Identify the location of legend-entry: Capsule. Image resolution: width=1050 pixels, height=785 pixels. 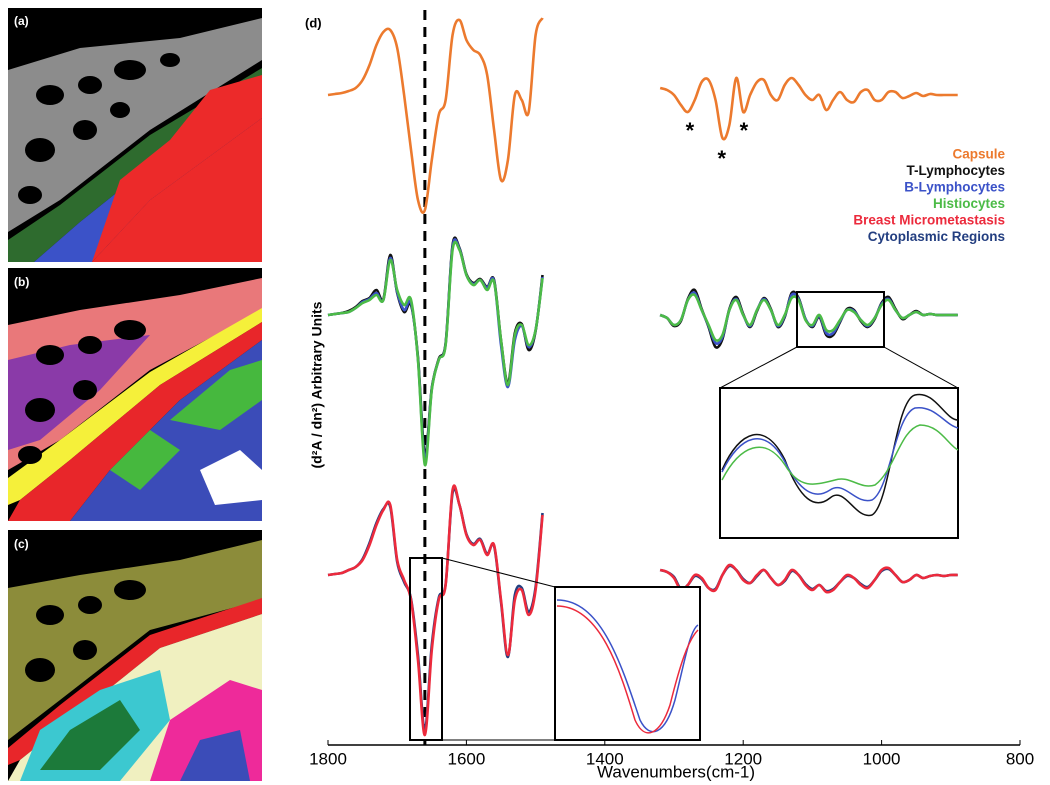
(978, 154).